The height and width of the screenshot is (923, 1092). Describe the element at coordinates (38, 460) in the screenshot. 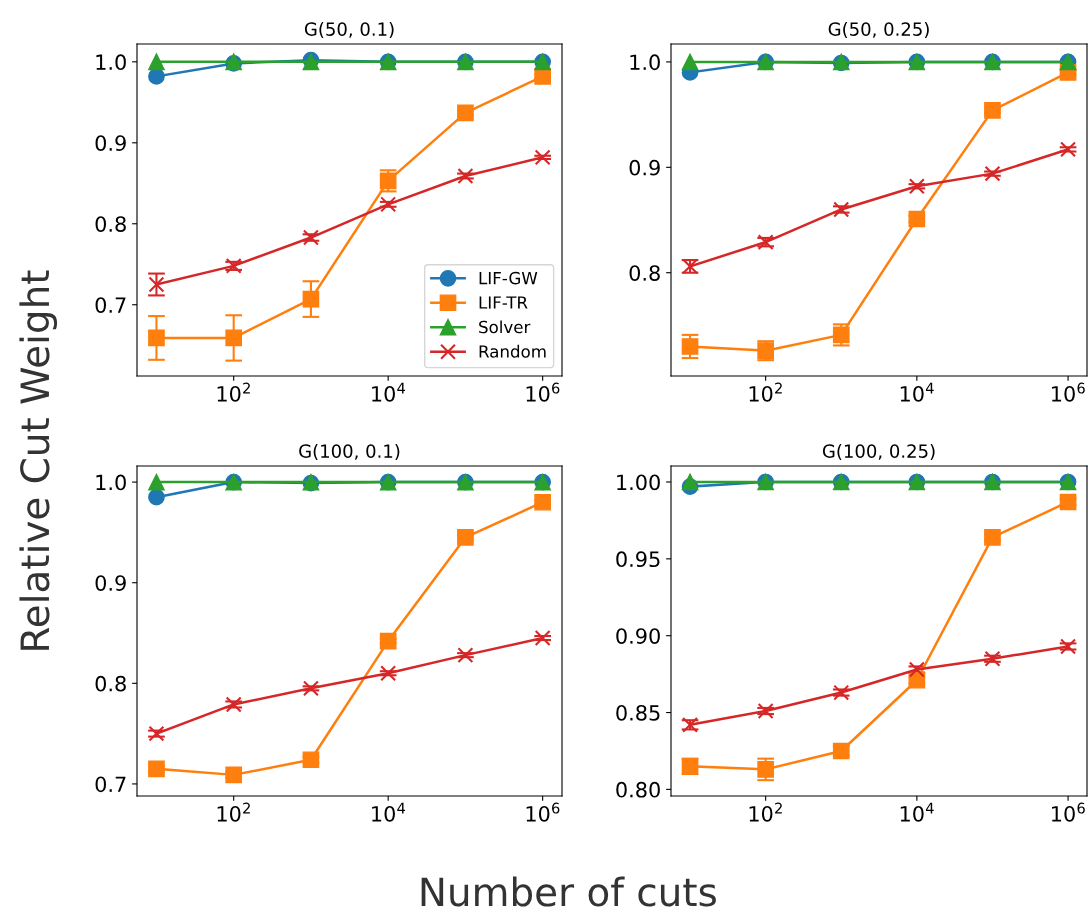

I see `y-axis-title: Relative Cut Weight` at that location.